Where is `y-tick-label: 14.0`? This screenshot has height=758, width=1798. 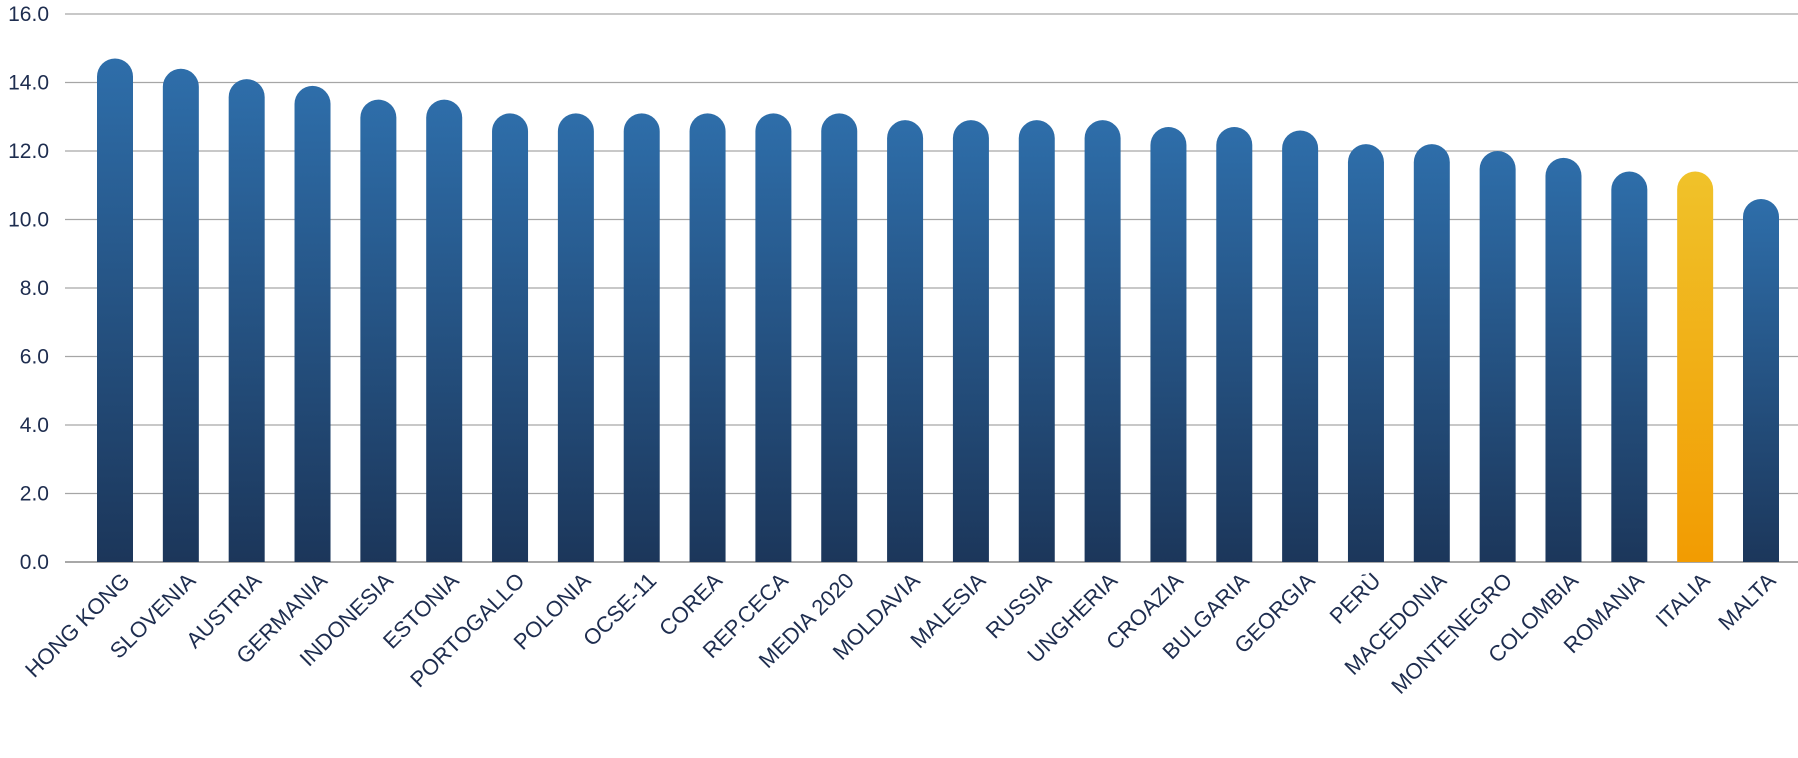 y-tick-label: 14.0 is located at coordinates (28, 83).